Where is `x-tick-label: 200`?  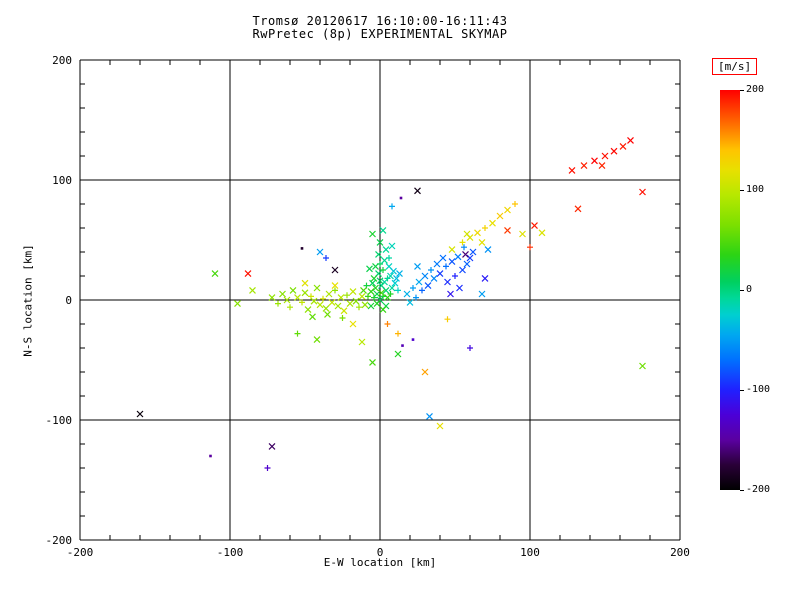
x-tick-label: 200 is located at coordinates (680, 552).